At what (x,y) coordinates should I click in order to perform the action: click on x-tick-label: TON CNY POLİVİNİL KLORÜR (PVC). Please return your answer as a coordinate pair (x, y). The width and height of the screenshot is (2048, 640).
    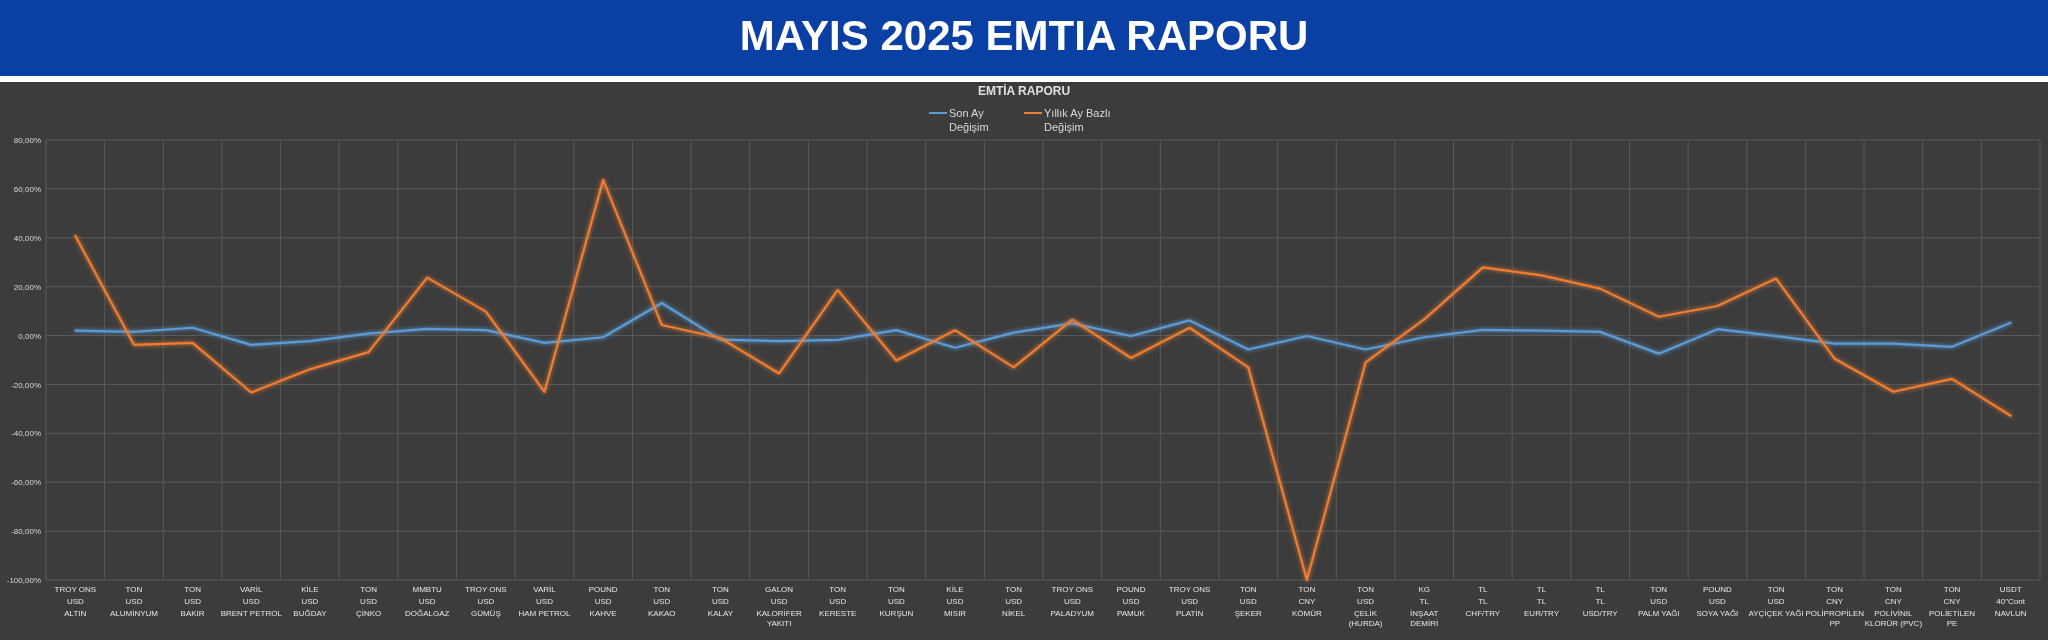
    Looking at the image, I should click on (1893, 606).